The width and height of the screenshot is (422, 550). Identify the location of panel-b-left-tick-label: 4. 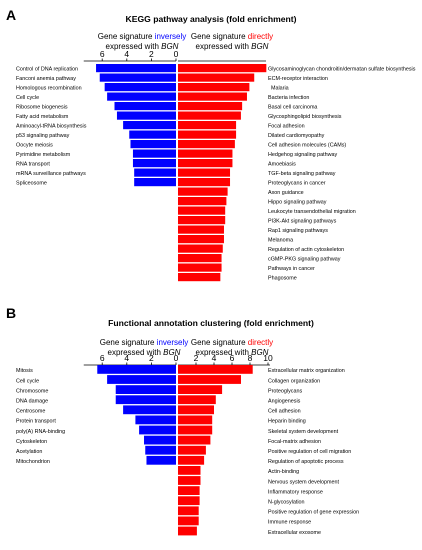
(126, 358).